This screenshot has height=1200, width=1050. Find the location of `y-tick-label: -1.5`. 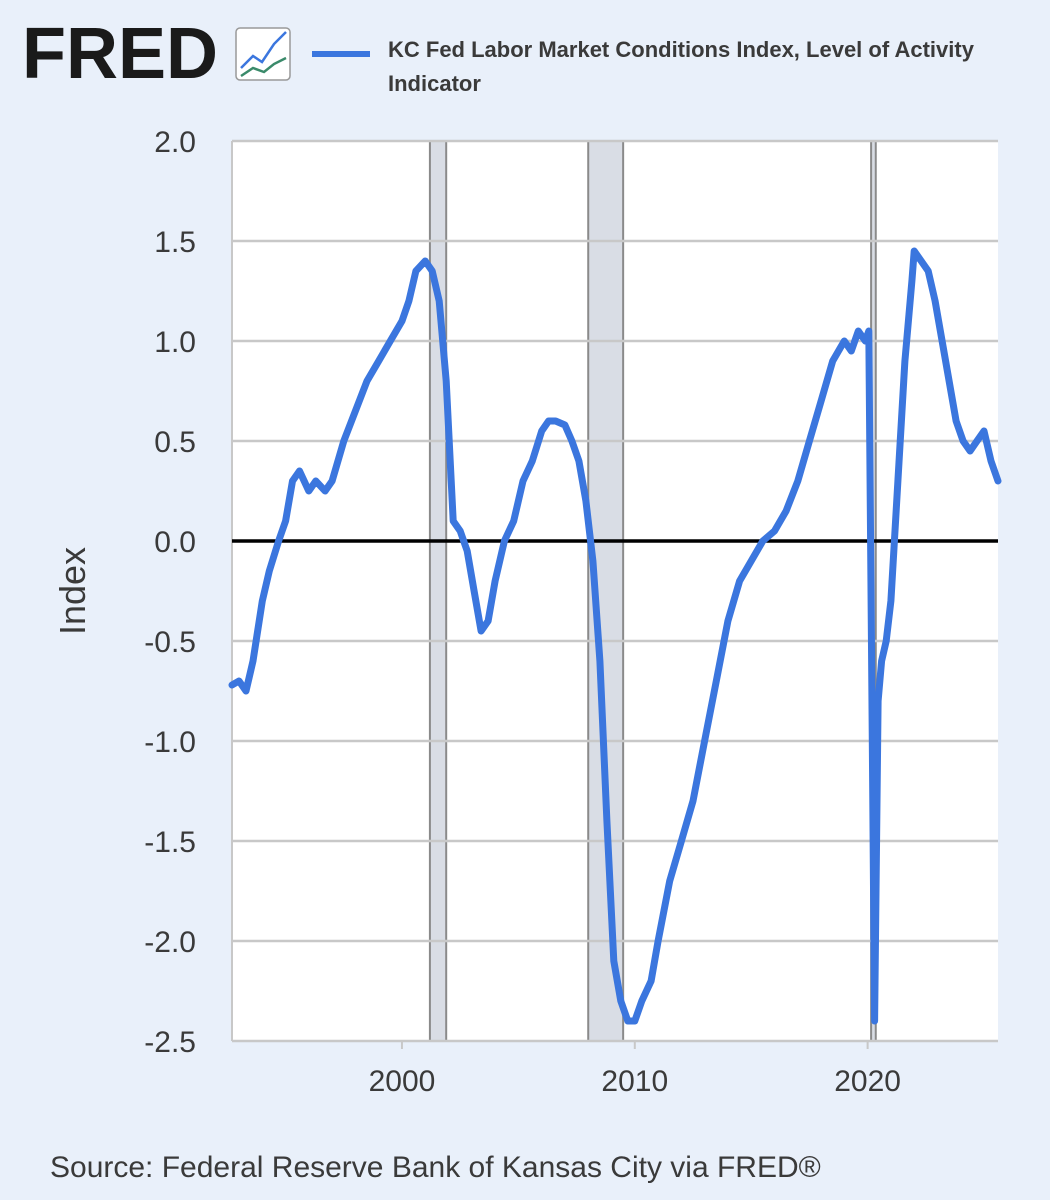

y-tick-label: -1.5 is located at coordinates (170, 842).